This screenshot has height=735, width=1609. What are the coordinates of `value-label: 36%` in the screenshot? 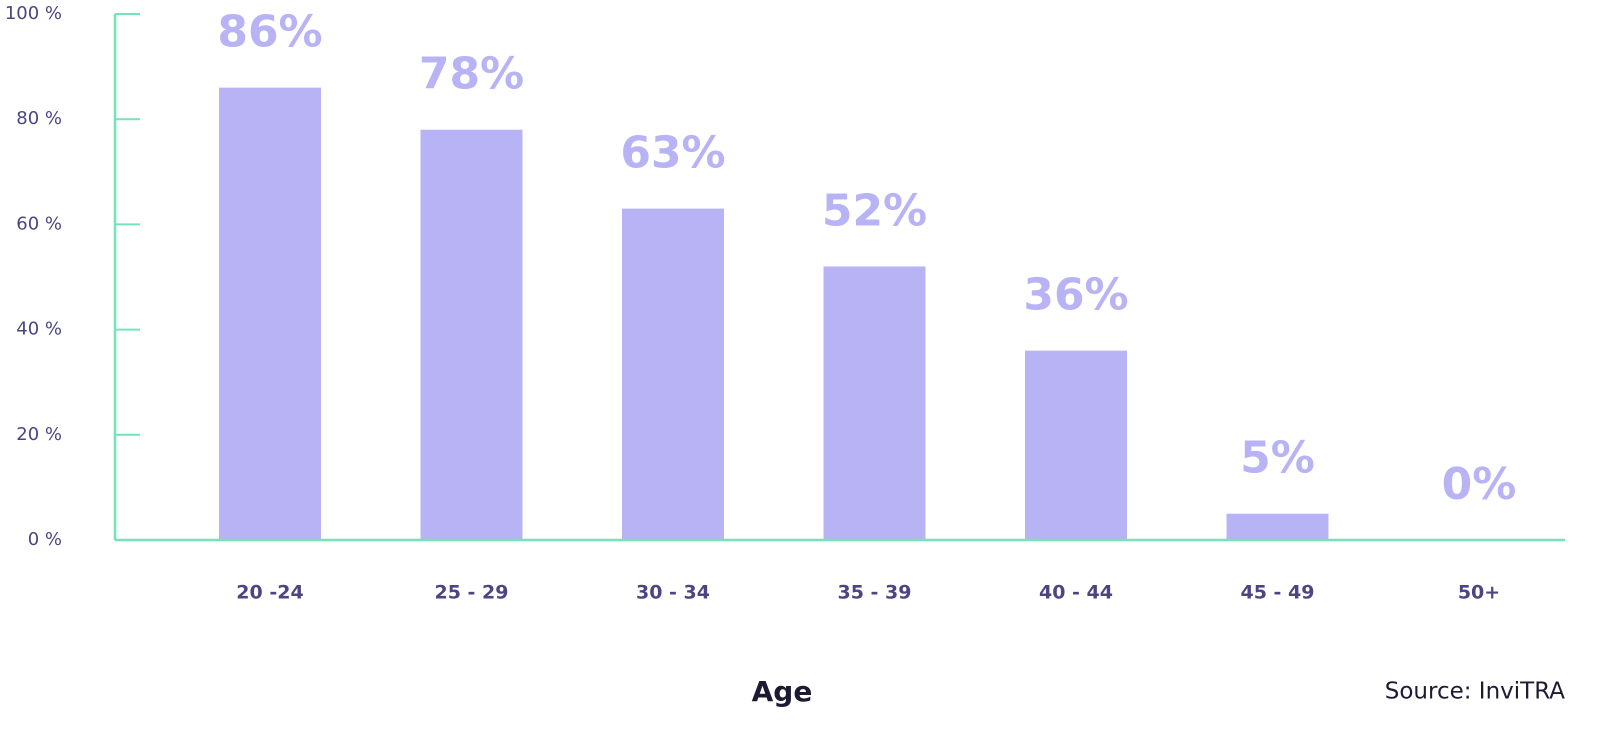 It's located at (1075, 295).